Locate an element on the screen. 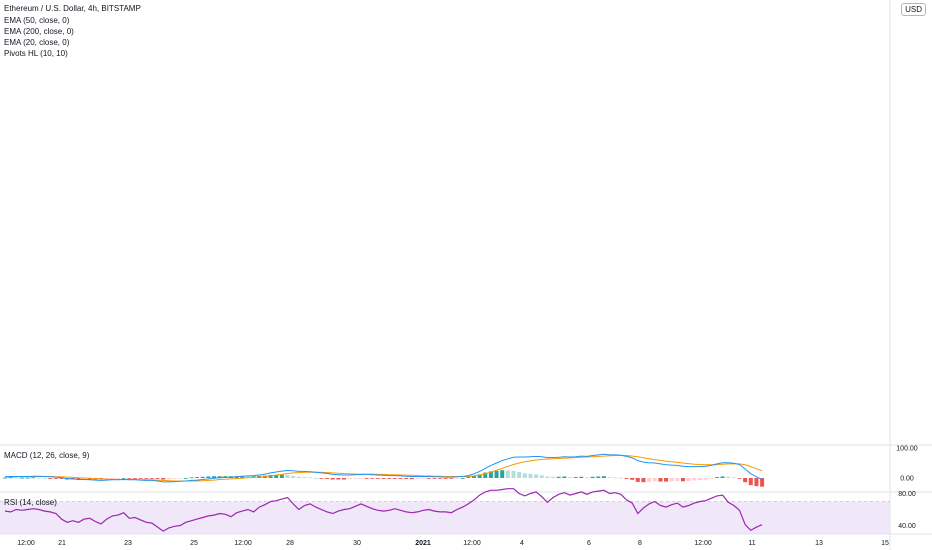 This screenshot has width=932, height=550. legend-ema20: EMA (20, close, 0) is located at coordinates (37, 42).